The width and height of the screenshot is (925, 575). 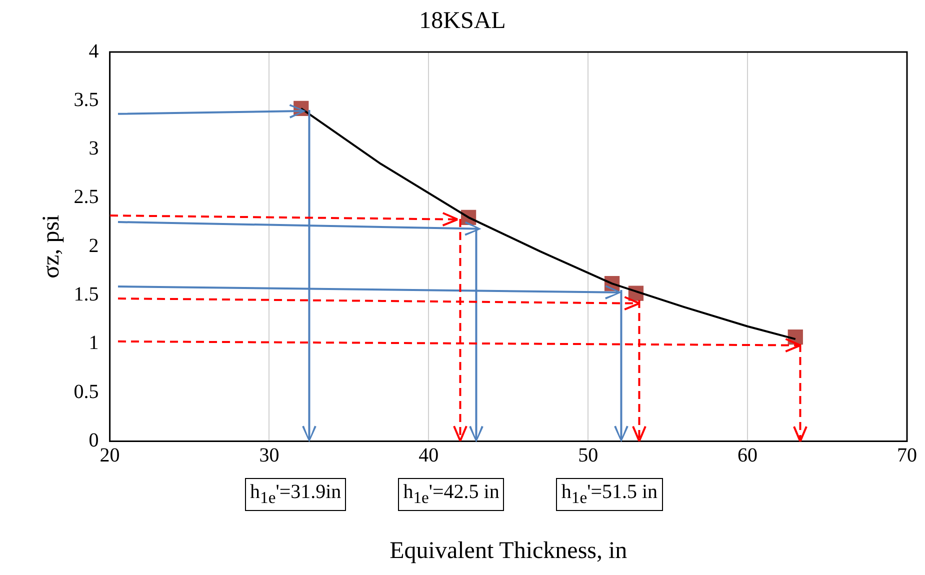 What do you see at coordinates (93, 51) in the screenshot?
I see `y-tick-label: 4` at bounding box center [93, 51].